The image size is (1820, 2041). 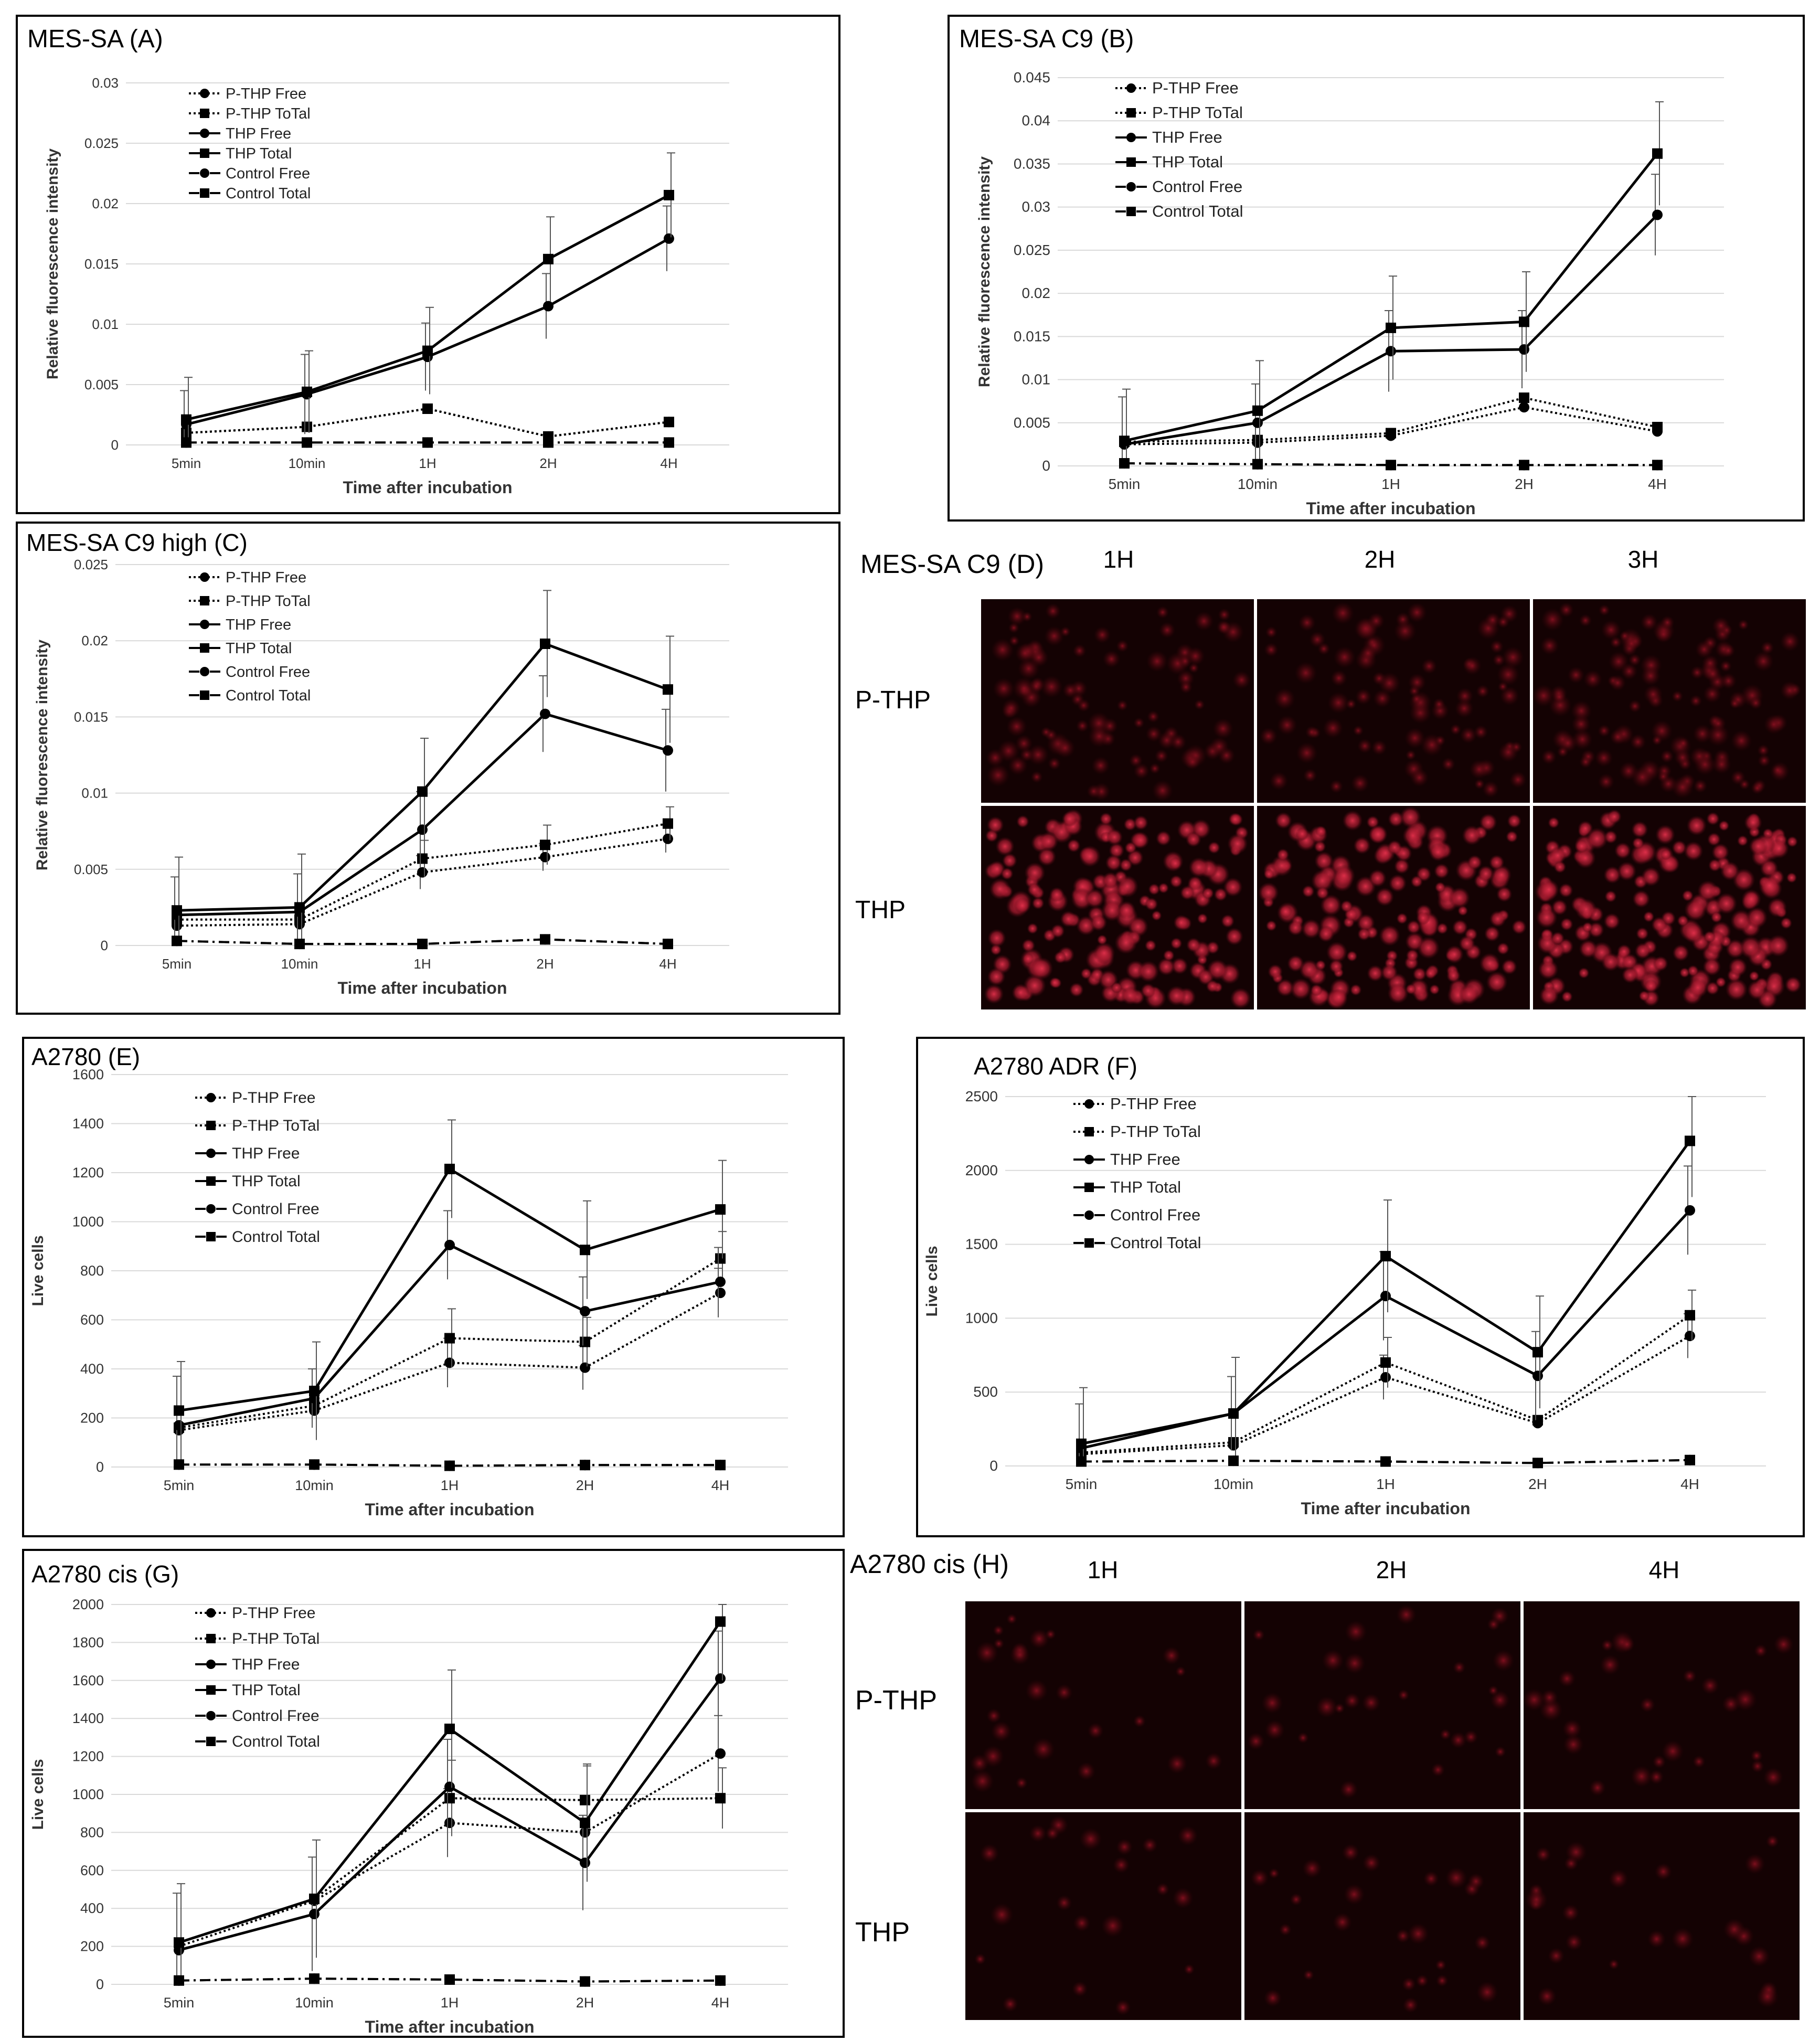 I want to click on image-d-col-3h: 3H, so click(x=1643, y=559).